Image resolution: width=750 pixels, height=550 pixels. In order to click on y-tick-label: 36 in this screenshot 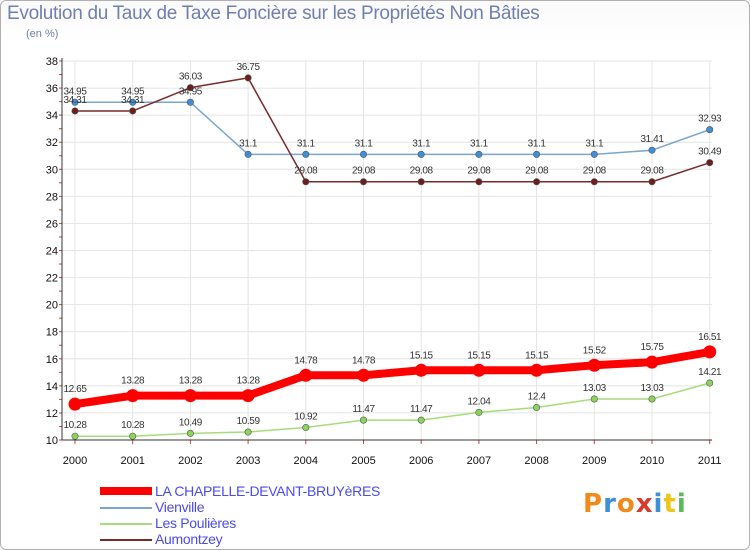, I will do `click(52, 89)`.